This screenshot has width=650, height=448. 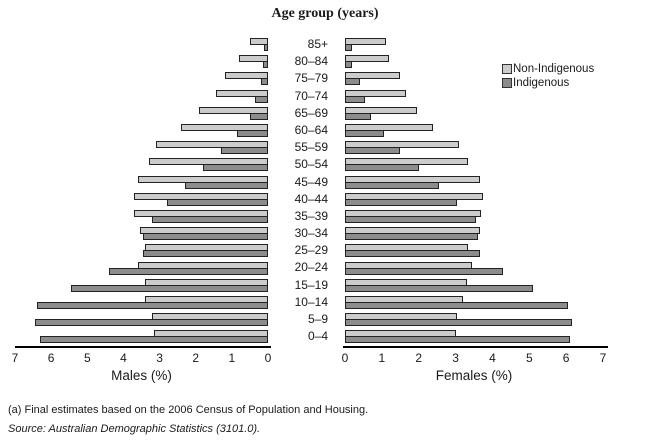 What do you see at coordinates (309, 44) in the screenshot?
I see `pyramid-row: 85+` at bounding box center [309, 44].